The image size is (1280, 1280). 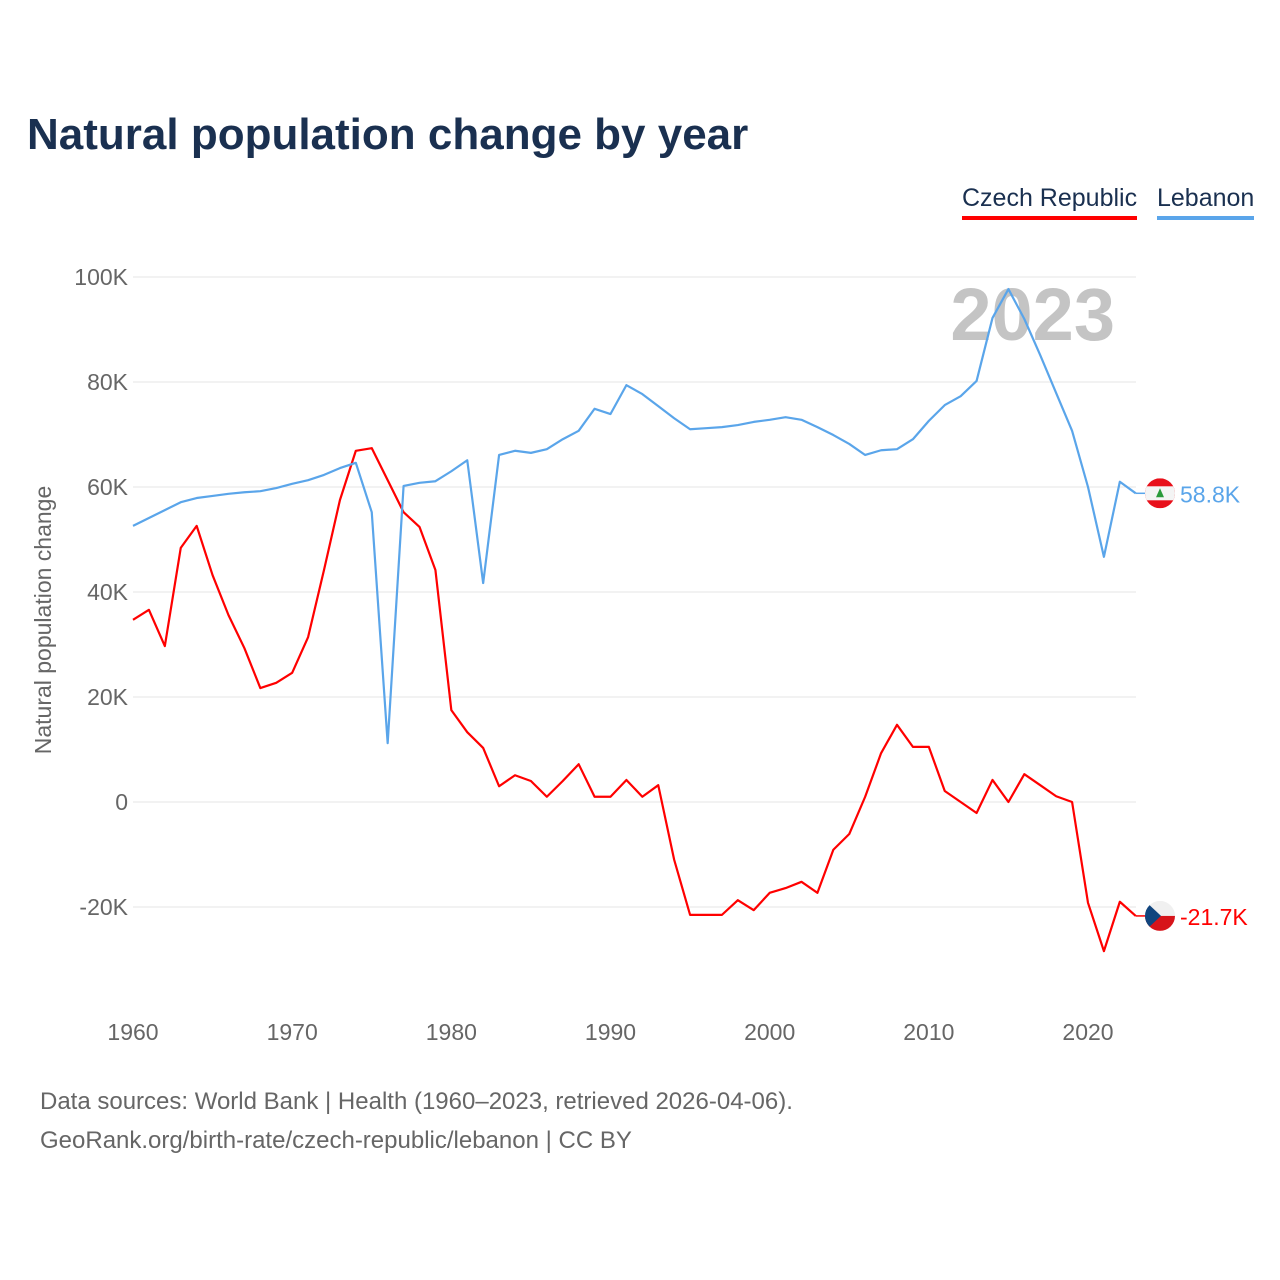 What do you see at coordinates (1050, 202) in the screenshot?
I see `legend-czech-republic: Czech Republic` at bounding box center [1050, 202].